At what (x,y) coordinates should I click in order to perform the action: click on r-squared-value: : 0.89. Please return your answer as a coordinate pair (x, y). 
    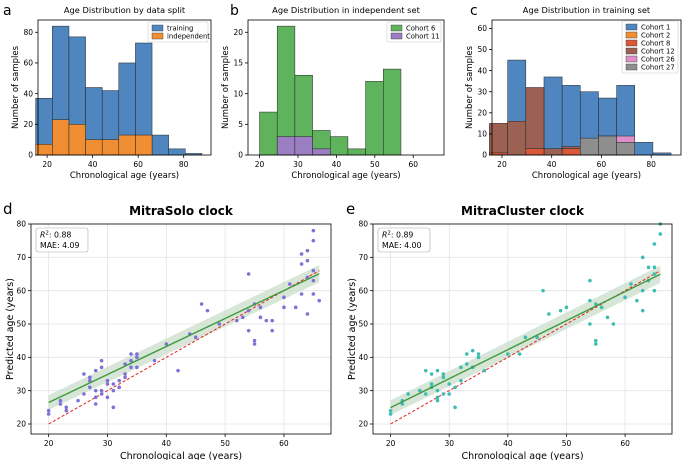
    Looking at the image, I should click on (402, 235).